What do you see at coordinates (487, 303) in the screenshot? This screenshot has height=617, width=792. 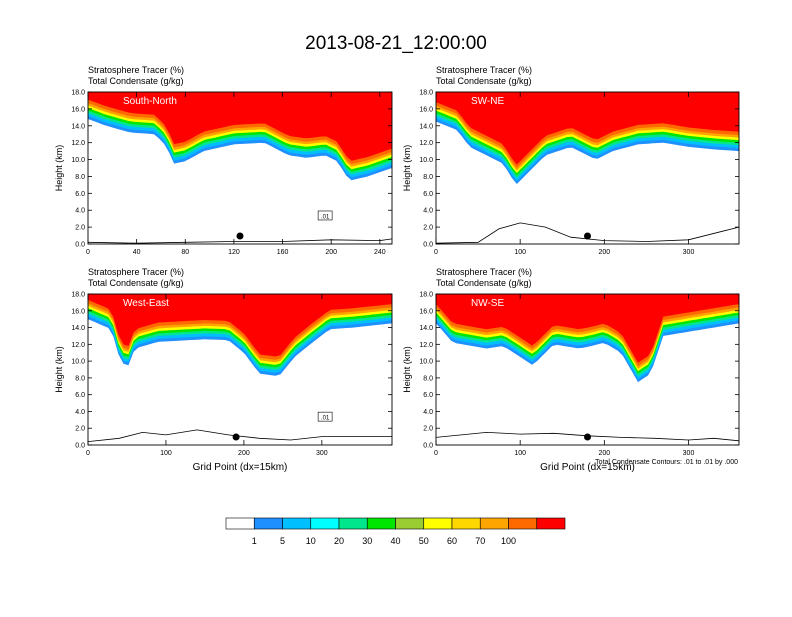 I see `panel-label: NW-SE` at bounding box center [487, 303].